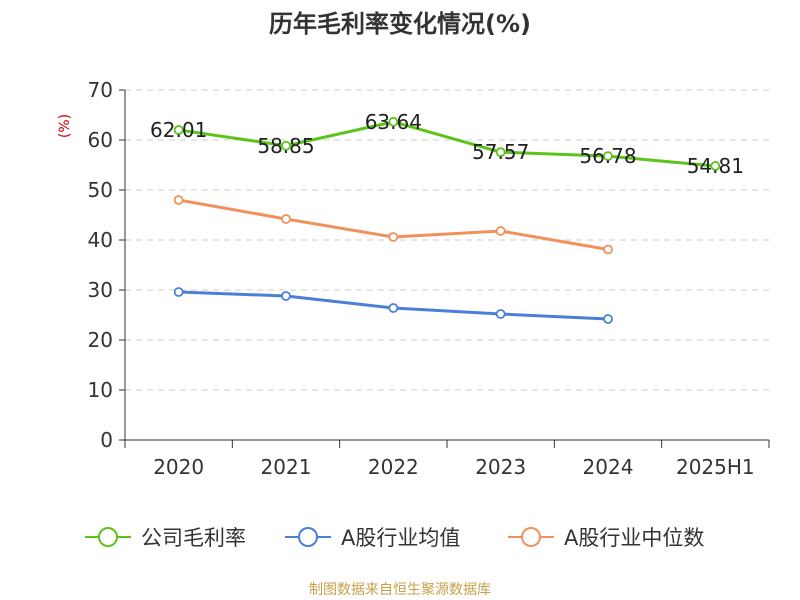  Describe the element at coordinates (286, 467) in the screenshot. I see `x-tick-label: 2021` at that location.